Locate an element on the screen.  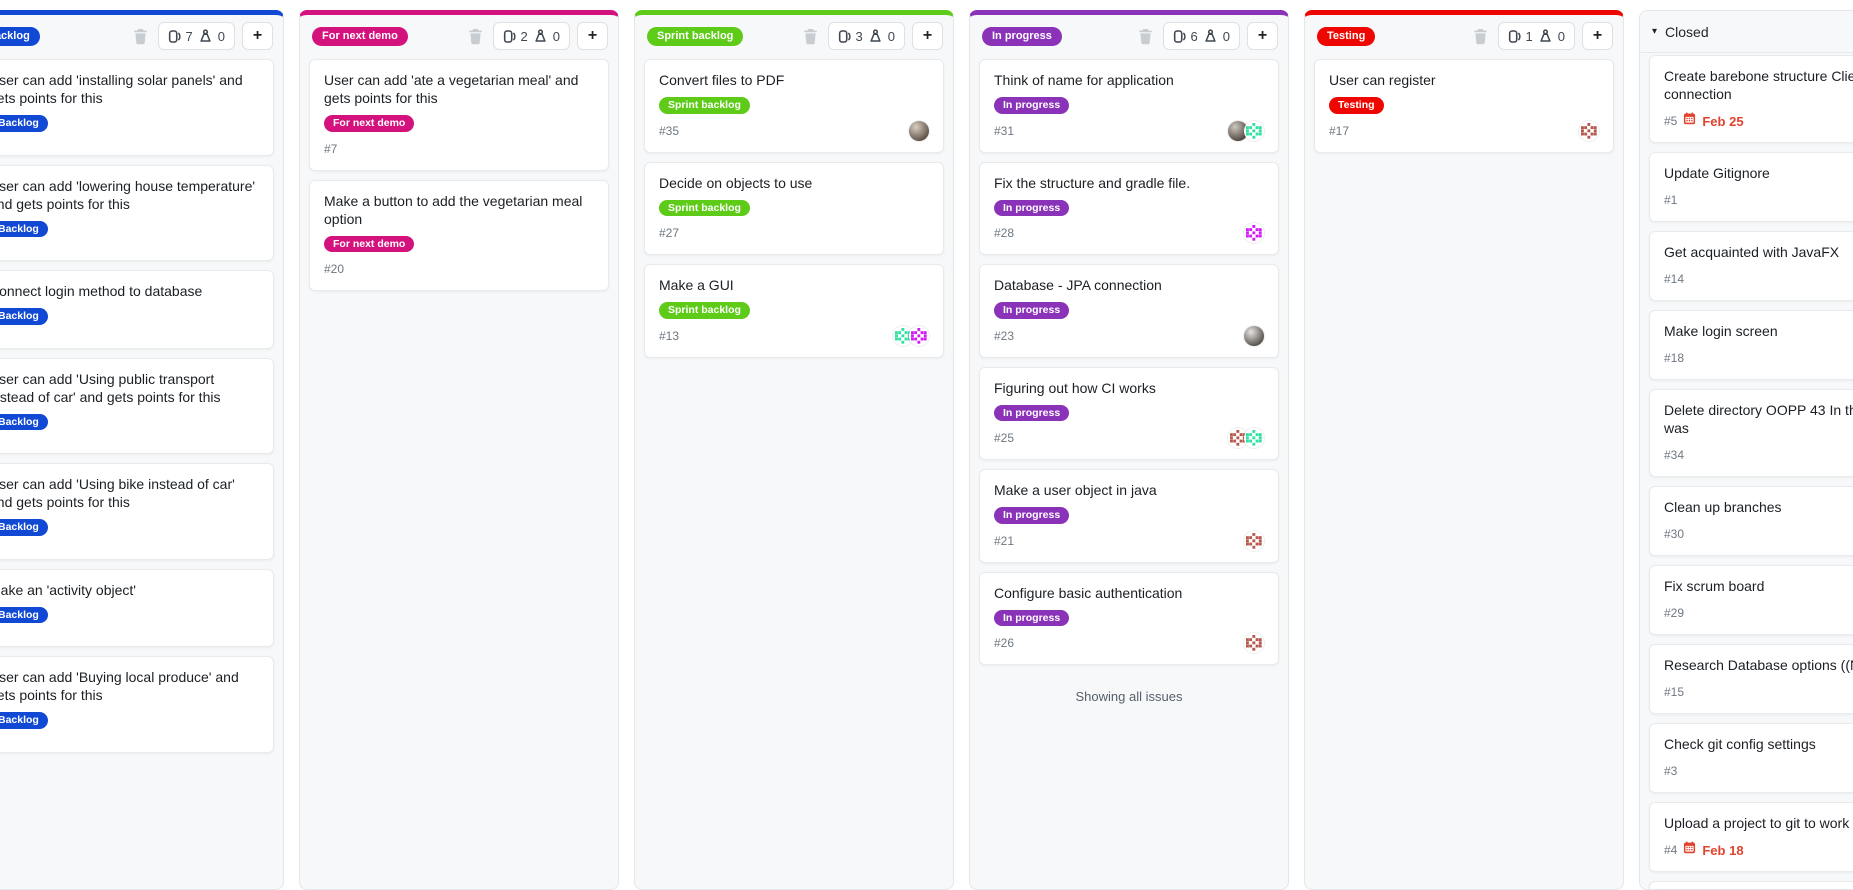
column-collapse-toggle: ▾ Closed is located at coordinates (1680, 32).